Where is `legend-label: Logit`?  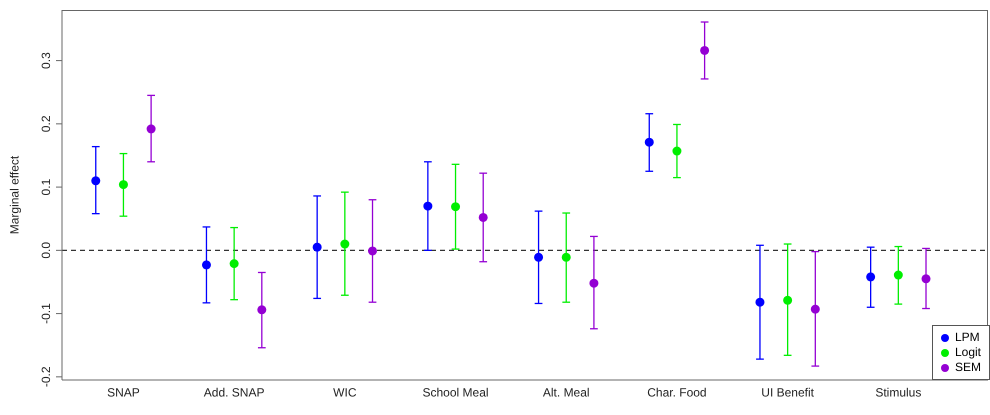 legend-label: Logit is located at coordinates (967, 352).